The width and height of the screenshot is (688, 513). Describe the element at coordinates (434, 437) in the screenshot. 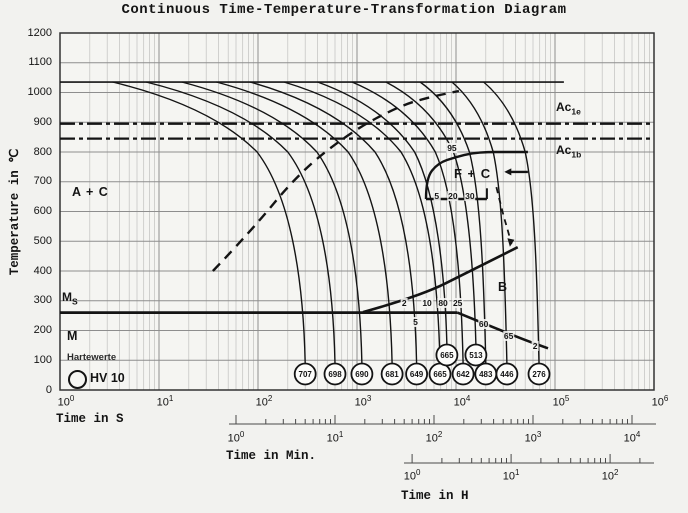

I see `minutes-tick-label: 10²` at that location.